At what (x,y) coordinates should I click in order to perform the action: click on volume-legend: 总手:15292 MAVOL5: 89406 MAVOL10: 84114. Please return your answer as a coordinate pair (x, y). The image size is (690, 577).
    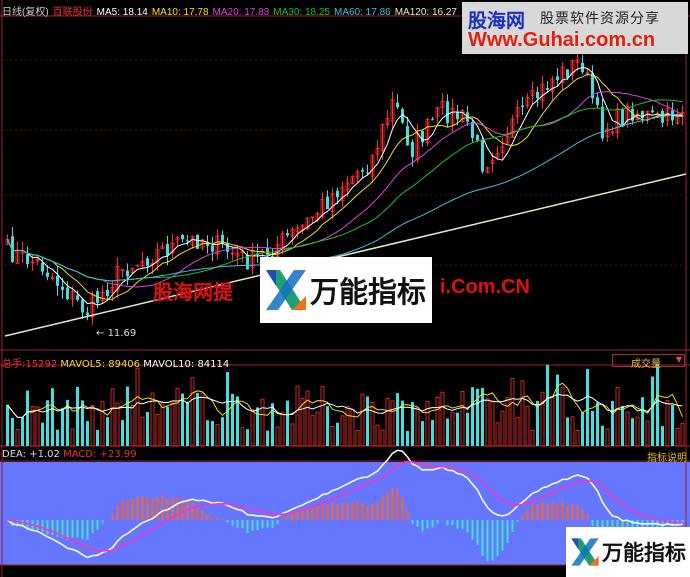
    Looking at the image, I should click on (115, 362).